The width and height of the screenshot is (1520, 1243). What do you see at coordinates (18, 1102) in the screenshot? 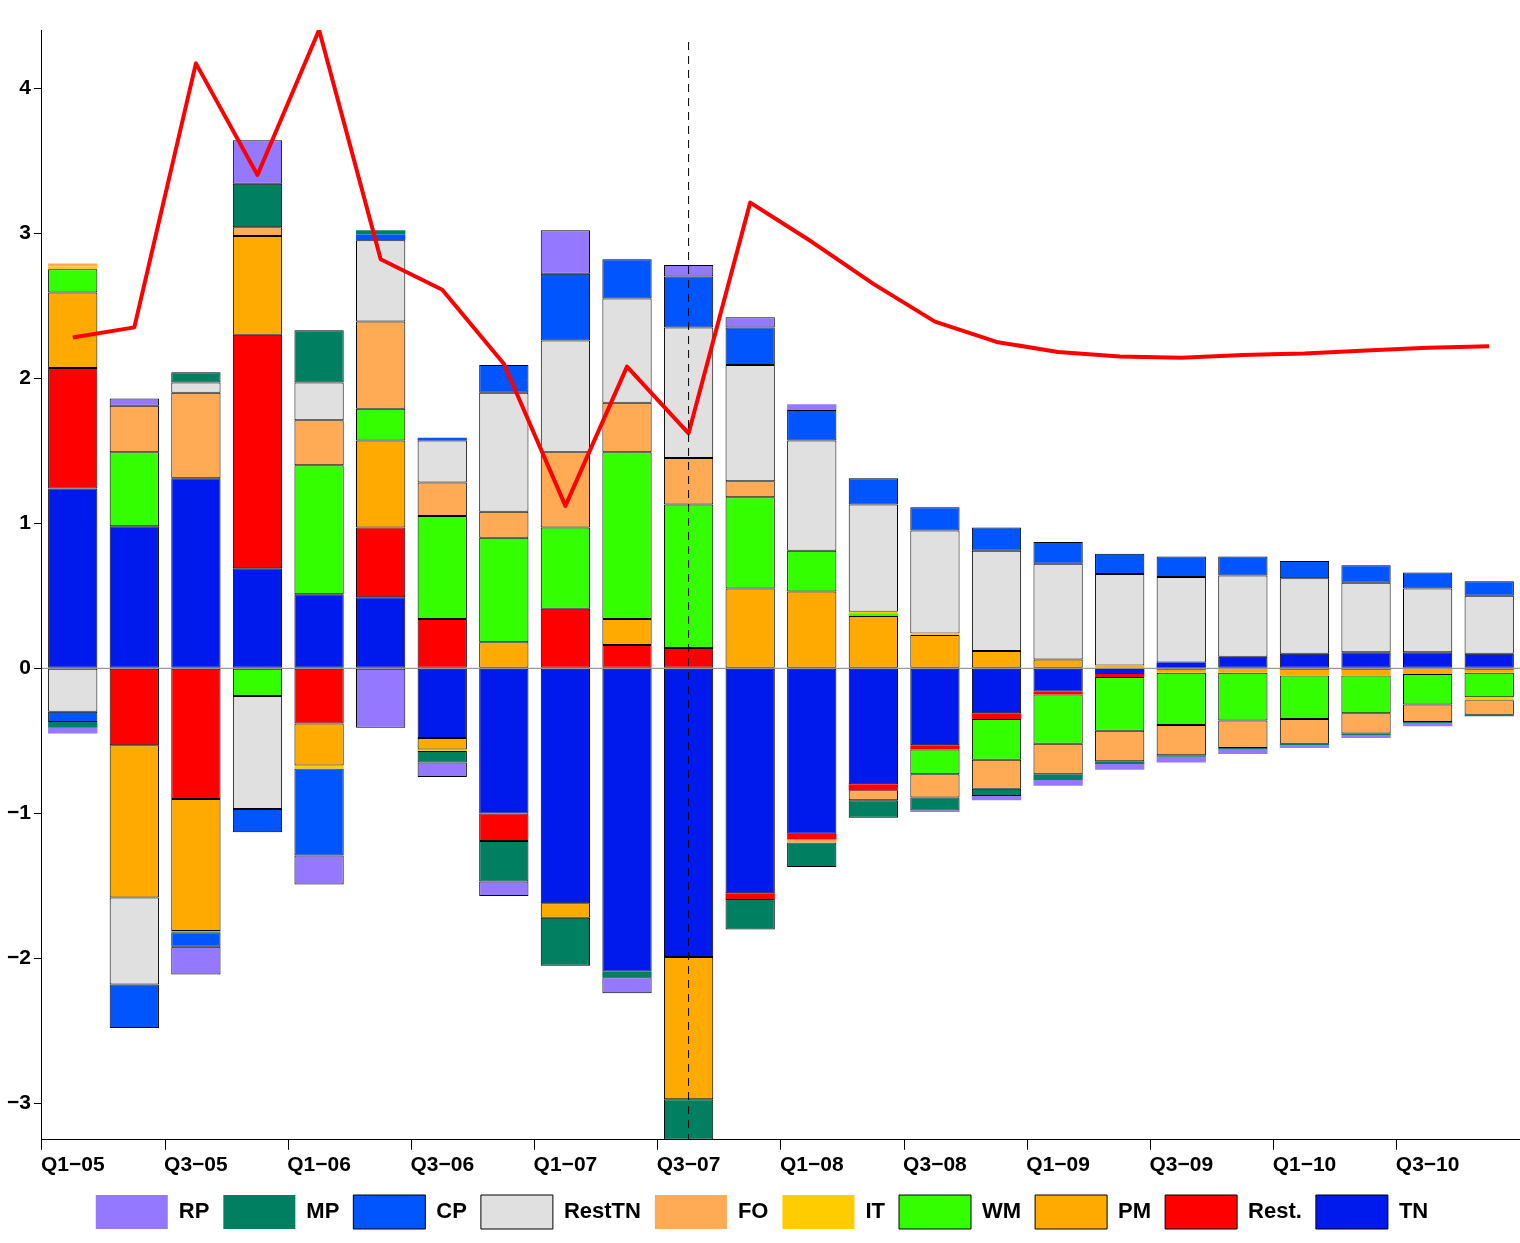
I see `y-tick-label: −3` at bounding box center [18, 1102].